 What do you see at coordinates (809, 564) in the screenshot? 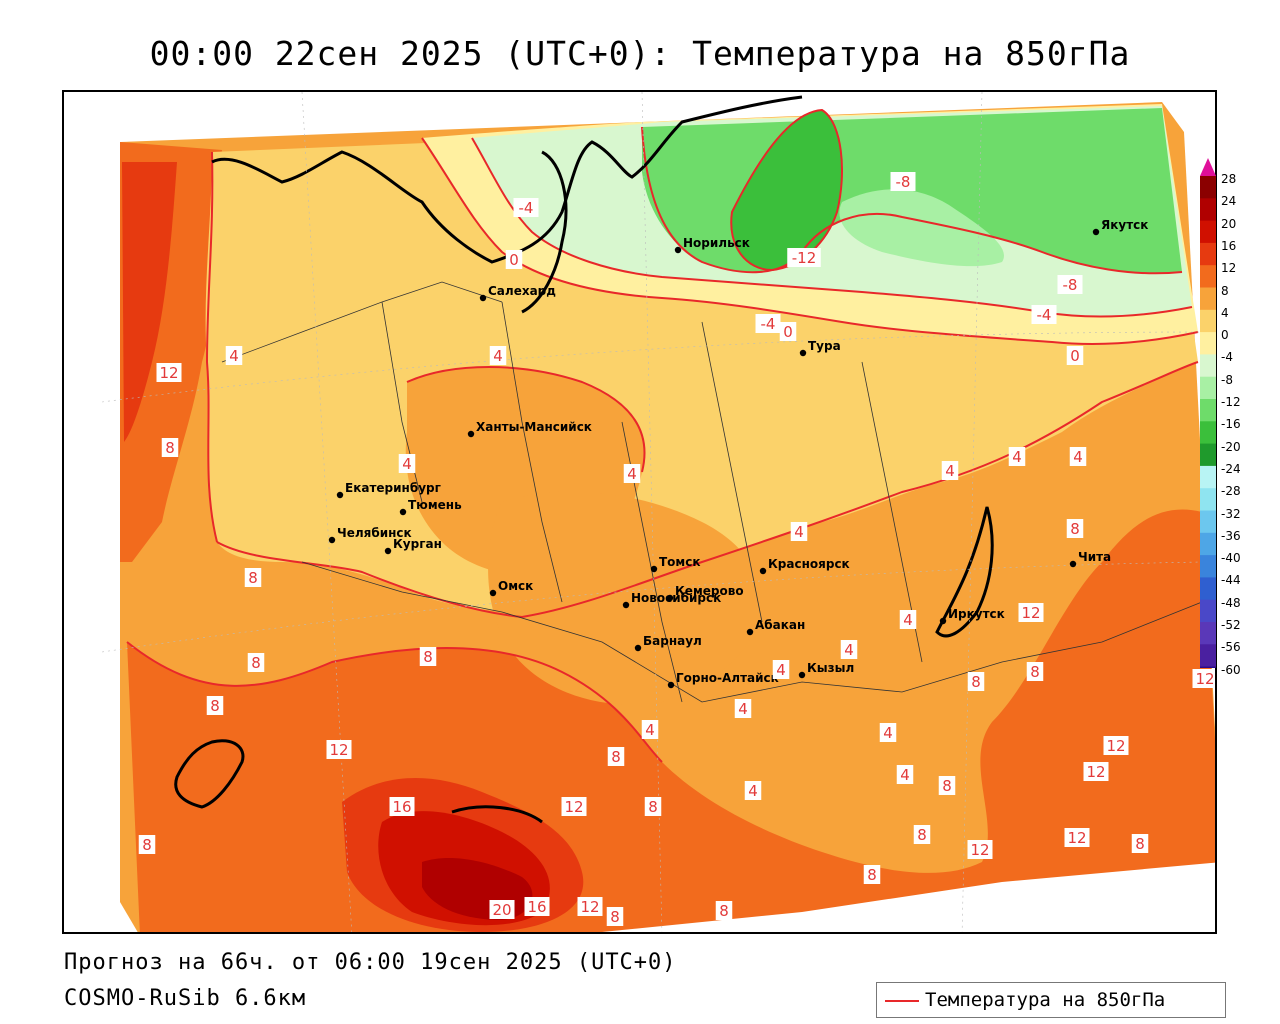
I see `city-label: Красноярск` at bounding box center [809, 564].